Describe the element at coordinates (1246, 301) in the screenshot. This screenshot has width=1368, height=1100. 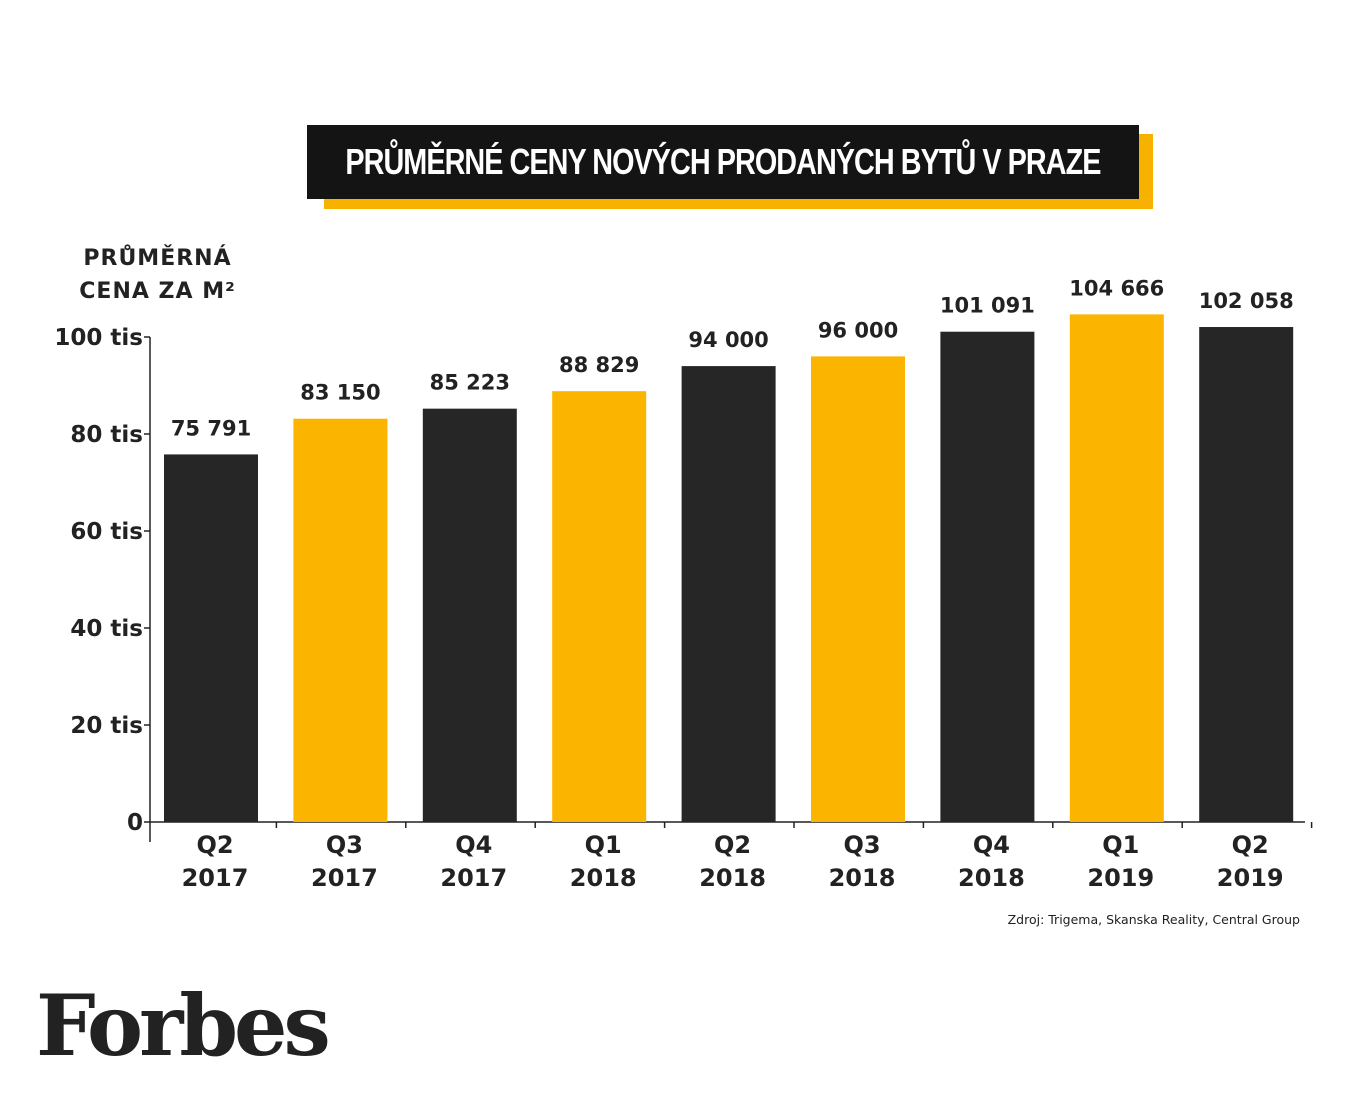
I see `bar-value-label: 102 058` at that location.